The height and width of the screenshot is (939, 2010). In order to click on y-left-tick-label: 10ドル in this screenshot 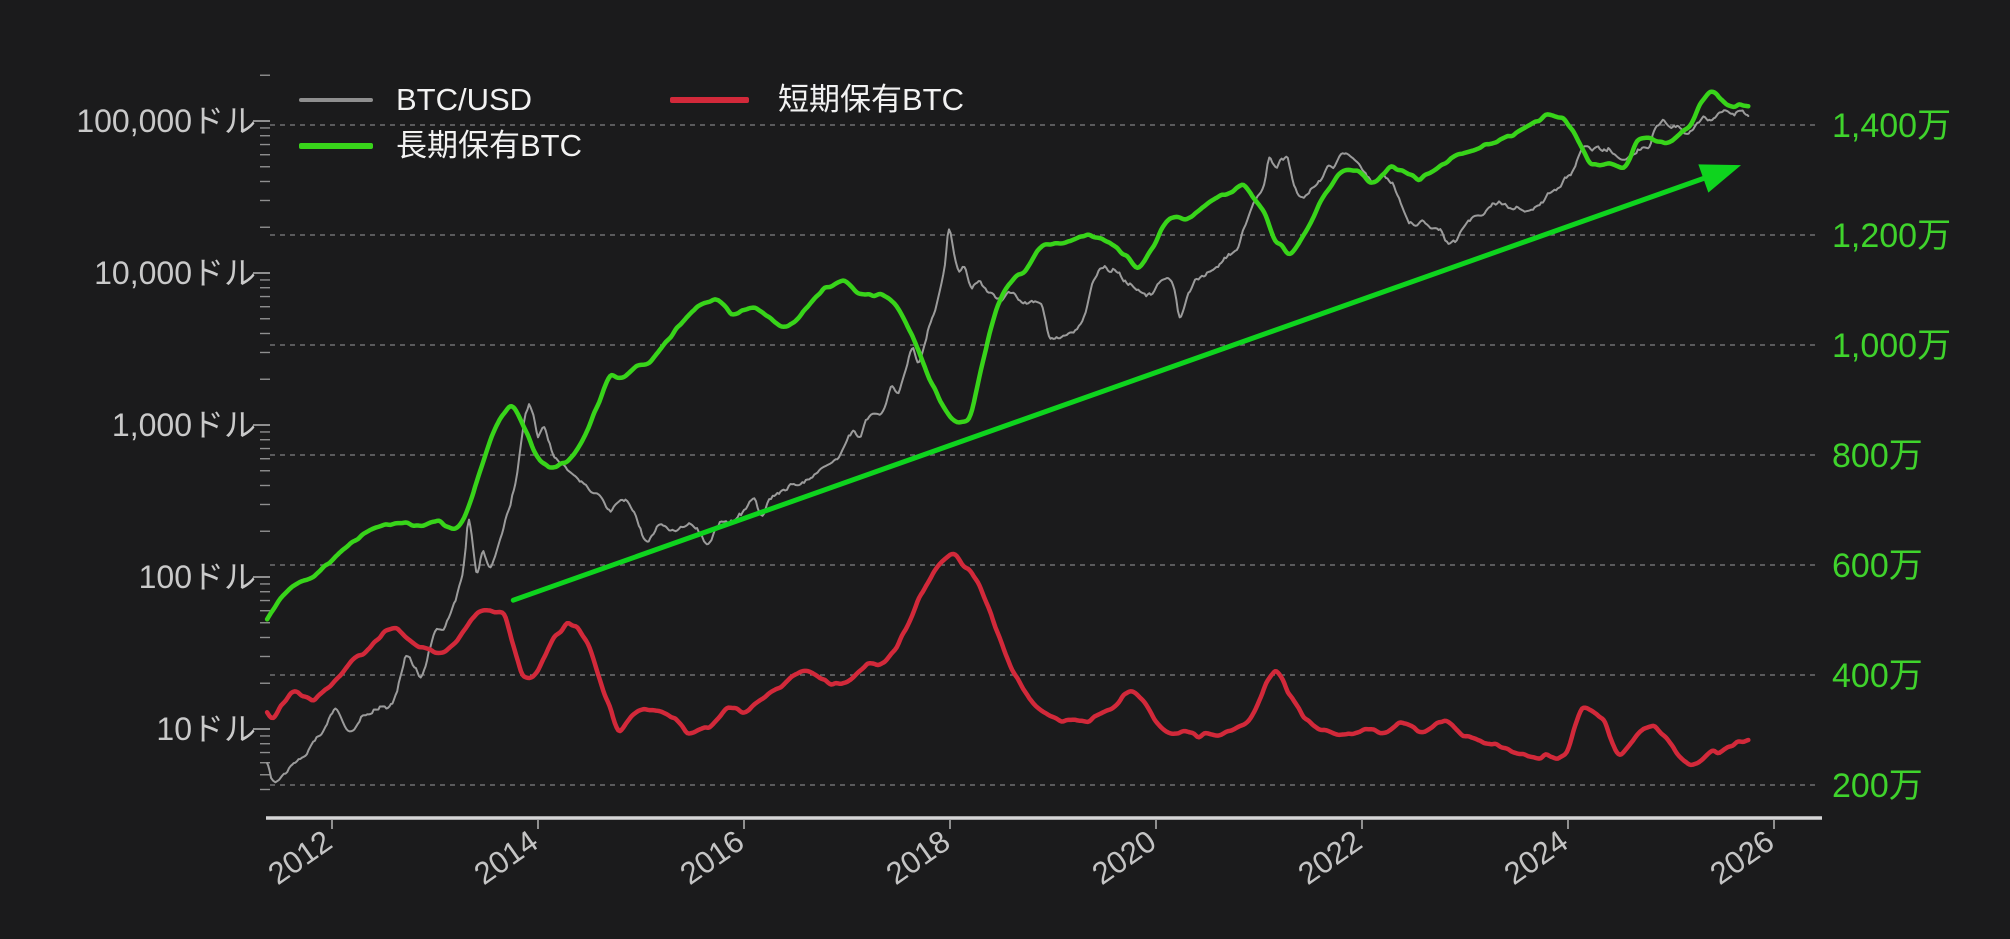, I will do `click(206, 729)`.